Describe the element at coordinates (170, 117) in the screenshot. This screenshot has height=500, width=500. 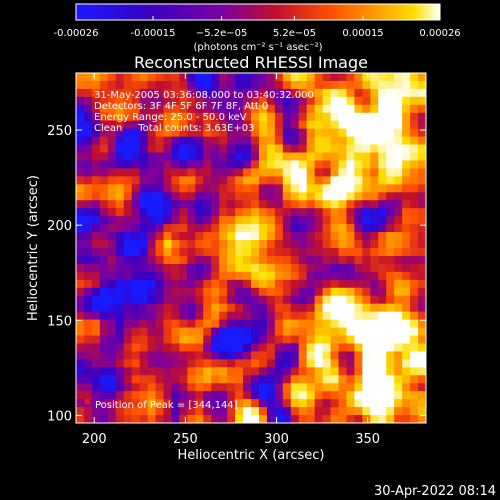
I see `annotation-energy-range: Energy Range: 25.0 - 50.0 keV` at that location.